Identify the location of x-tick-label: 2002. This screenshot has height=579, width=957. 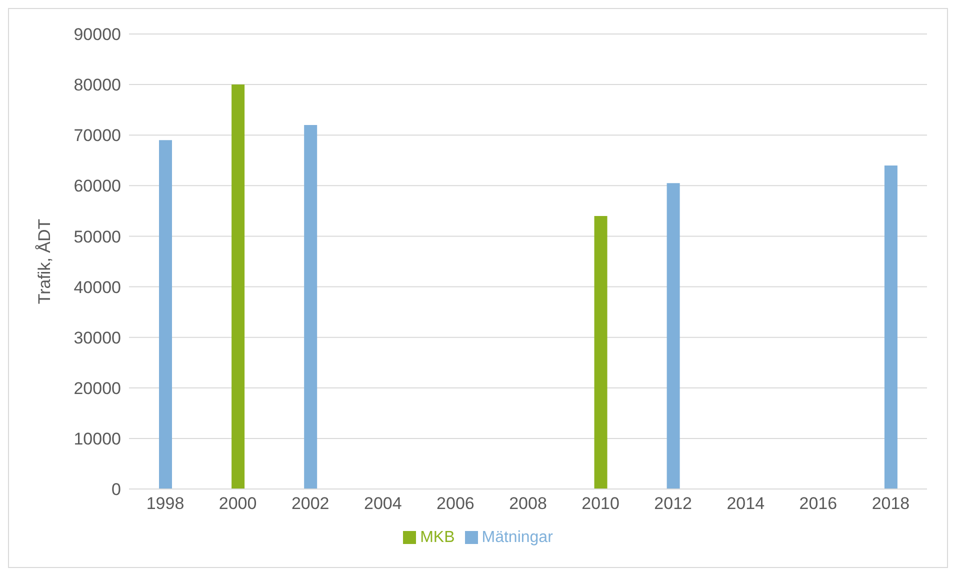
(310, 504).